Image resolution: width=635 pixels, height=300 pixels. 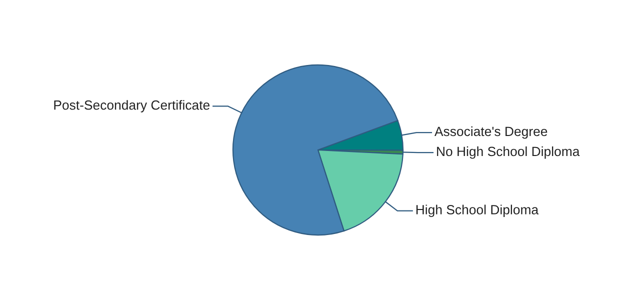 What do you see at coordinates (132, 106) in the screenshot?
I see `slice-label: Post-Secondary Certificate` at bounding box center [132, 106].